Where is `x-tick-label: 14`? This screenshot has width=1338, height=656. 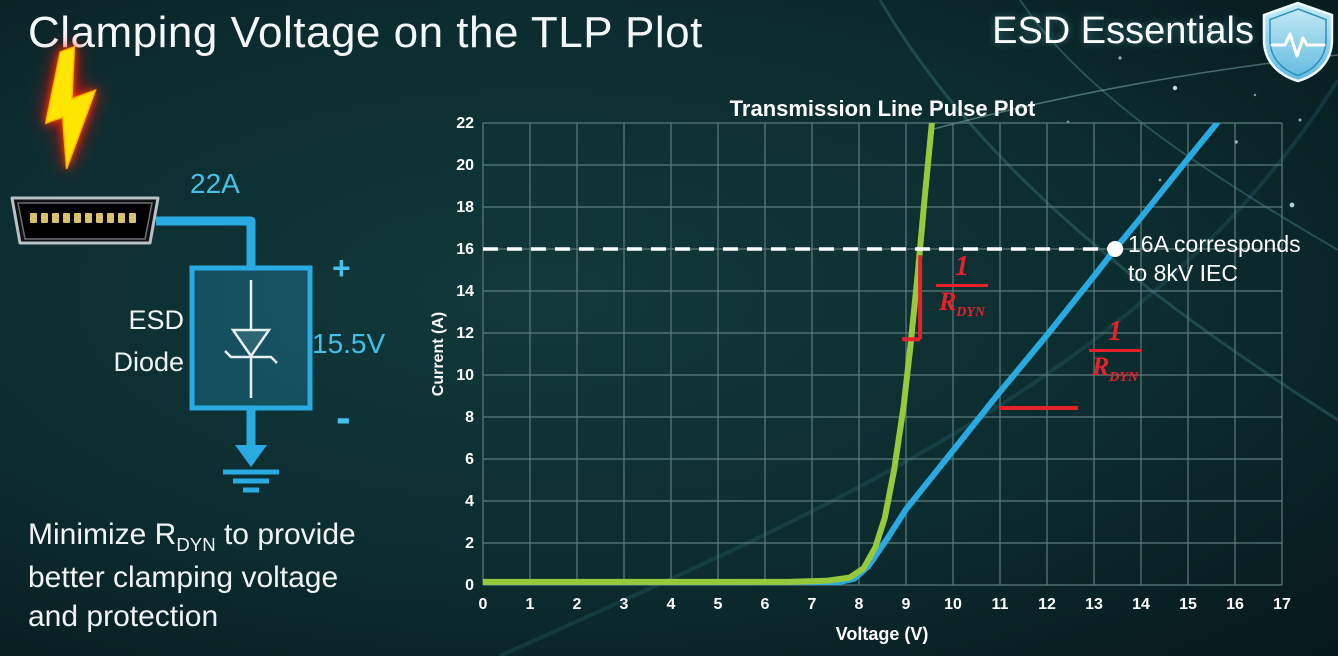
x-tick-label: 14 is located at coordinates (1141, 604).